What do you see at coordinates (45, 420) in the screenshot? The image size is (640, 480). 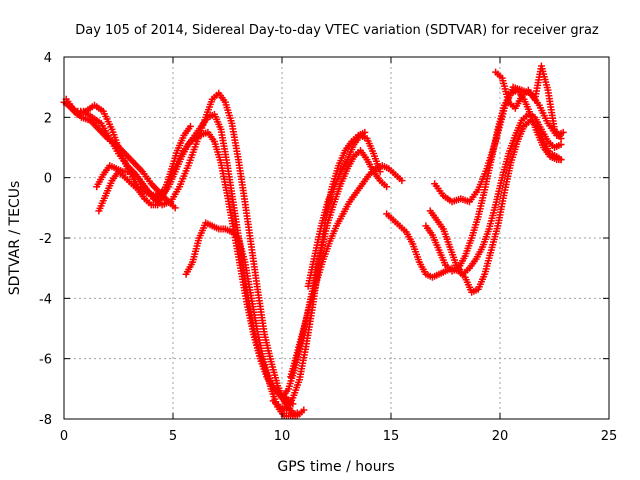 I see `y-tick-label: -8` at bounding box center [45, 420].